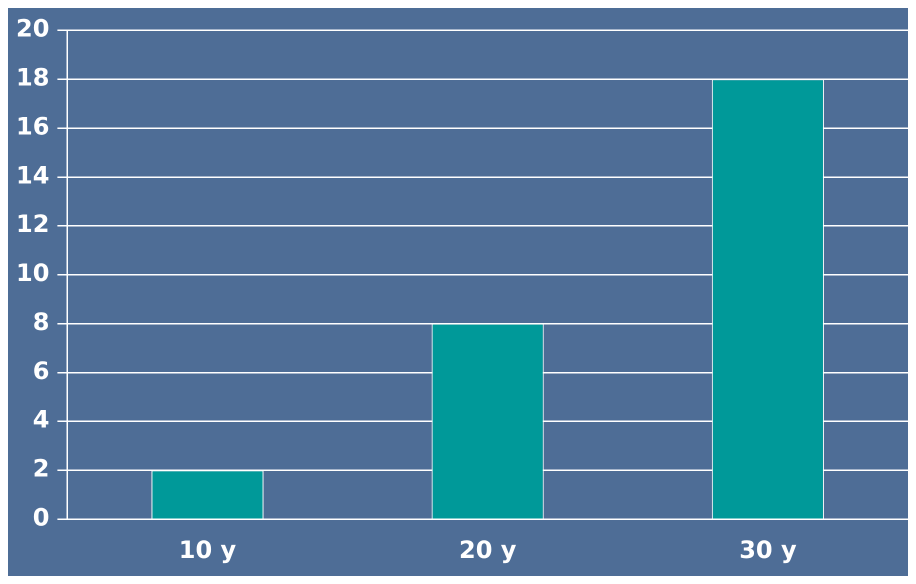  What do you see at coordinates (33, 175) in the screenshot?
I see `y-tick-label: 14` at bounding box center [33, 175].